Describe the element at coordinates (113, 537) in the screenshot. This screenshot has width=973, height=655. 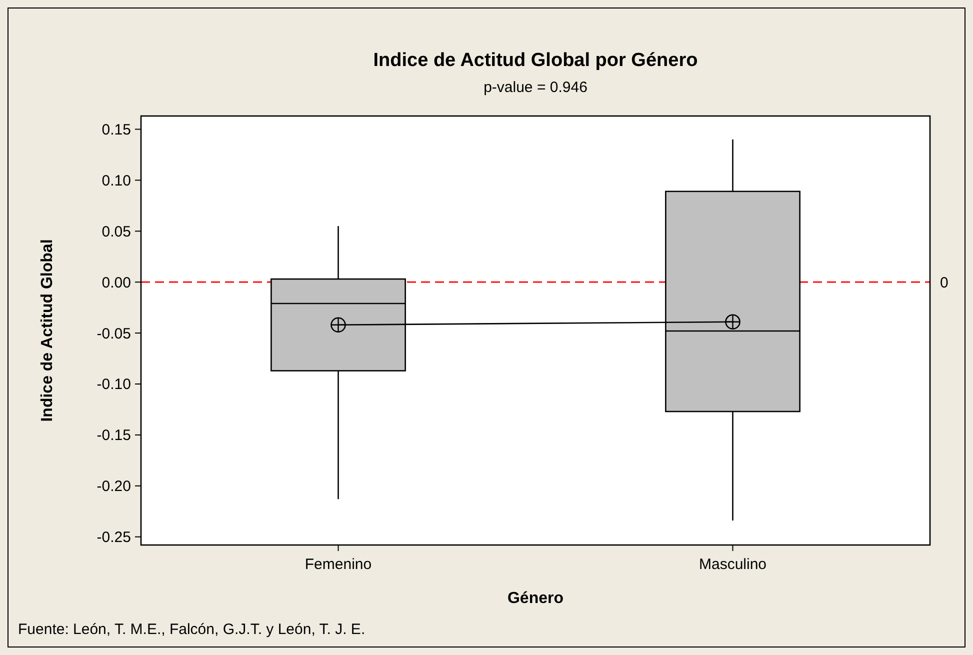
I see `y-tick-label: -0.25` at that location.